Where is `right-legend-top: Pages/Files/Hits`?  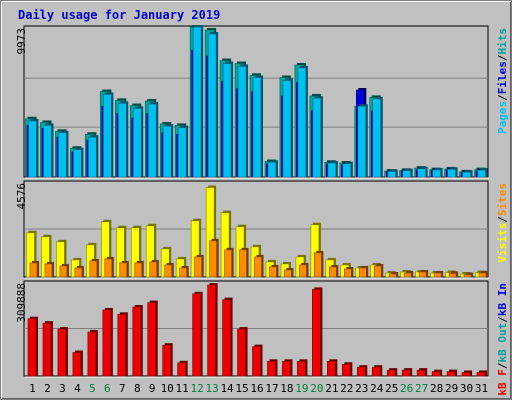 right-legend-top: Pages/Files/Hits is located at coordinates (502, 81).